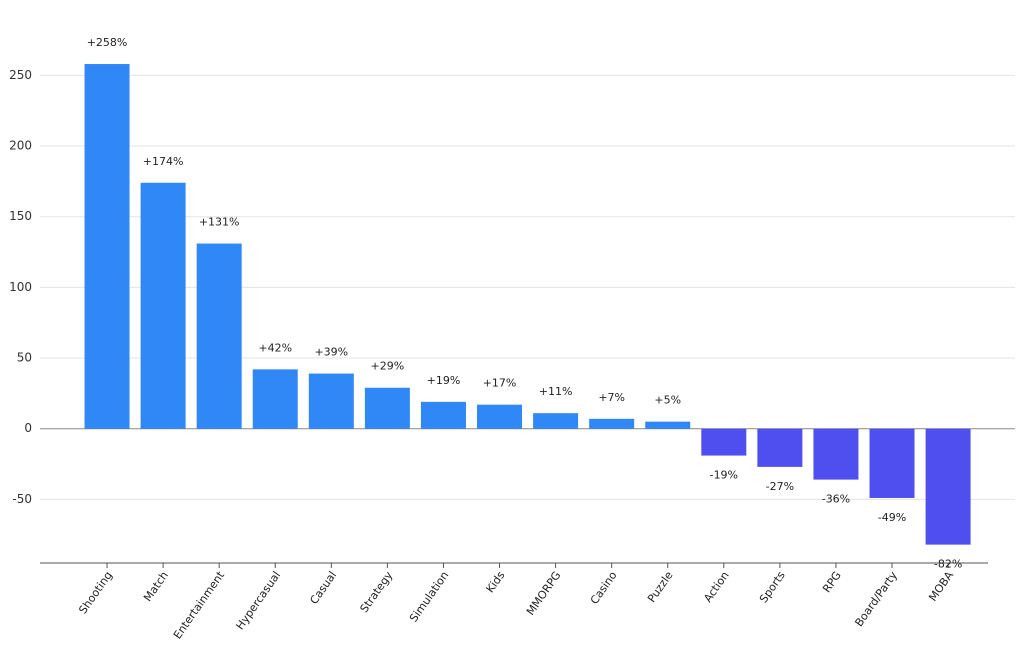 Image resolution: width=1024 pixels, height=649 pixels. Describe the element at coordinates (429, 596) in the screenshot. I see `x-tick-label: Simulation` at that location.